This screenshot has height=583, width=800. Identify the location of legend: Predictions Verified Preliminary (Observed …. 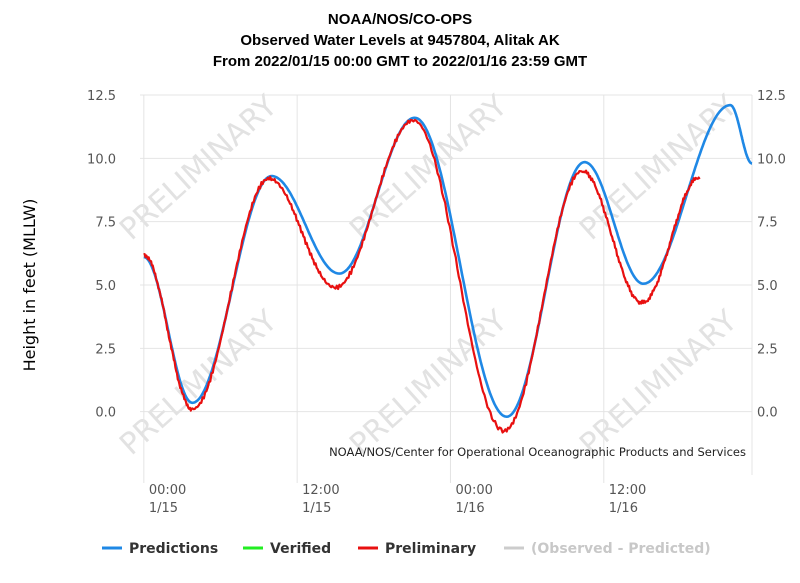
(406, 549).